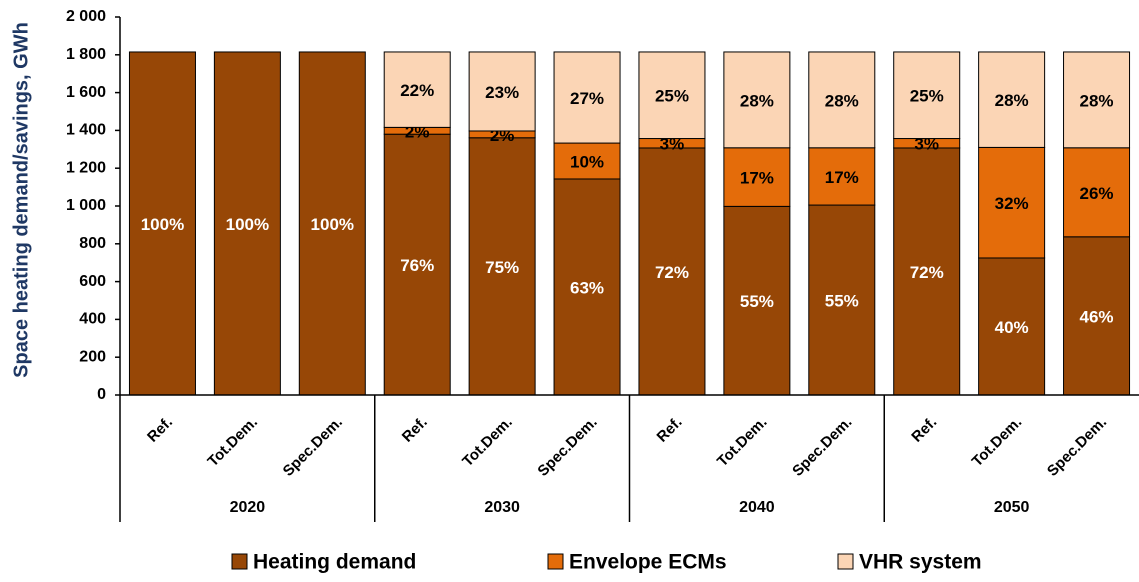 Image resolution: width=1139 pixels, height=582 pixels. What do you see at coordinates (920, 562) in the screenshot?
I see `legend-label: VHR system` at bounding box center [920, 562].